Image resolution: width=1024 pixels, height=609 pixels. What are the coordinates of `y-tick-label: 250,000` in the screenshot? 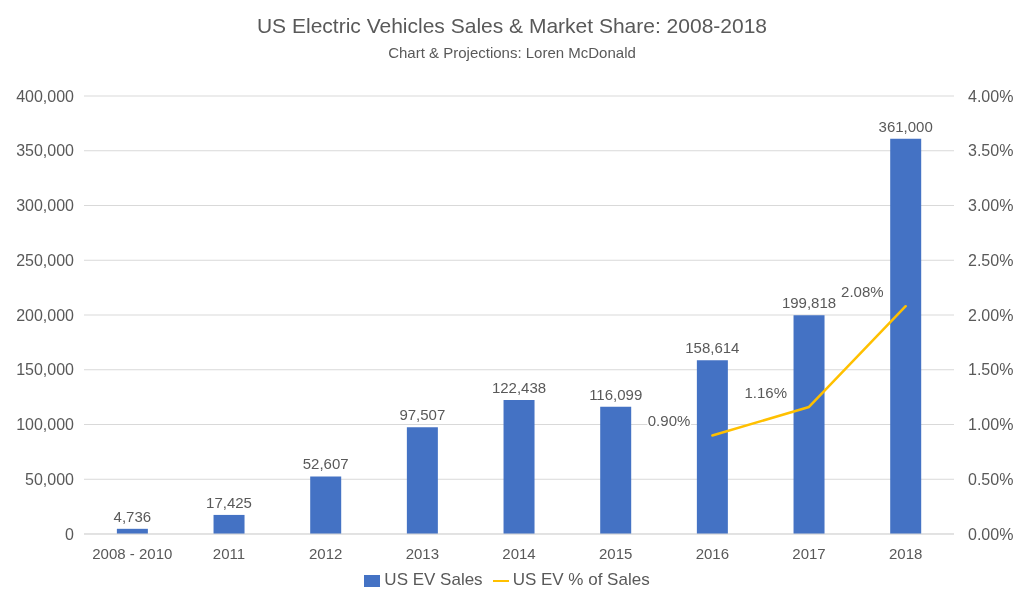 It's located at (45, 260).